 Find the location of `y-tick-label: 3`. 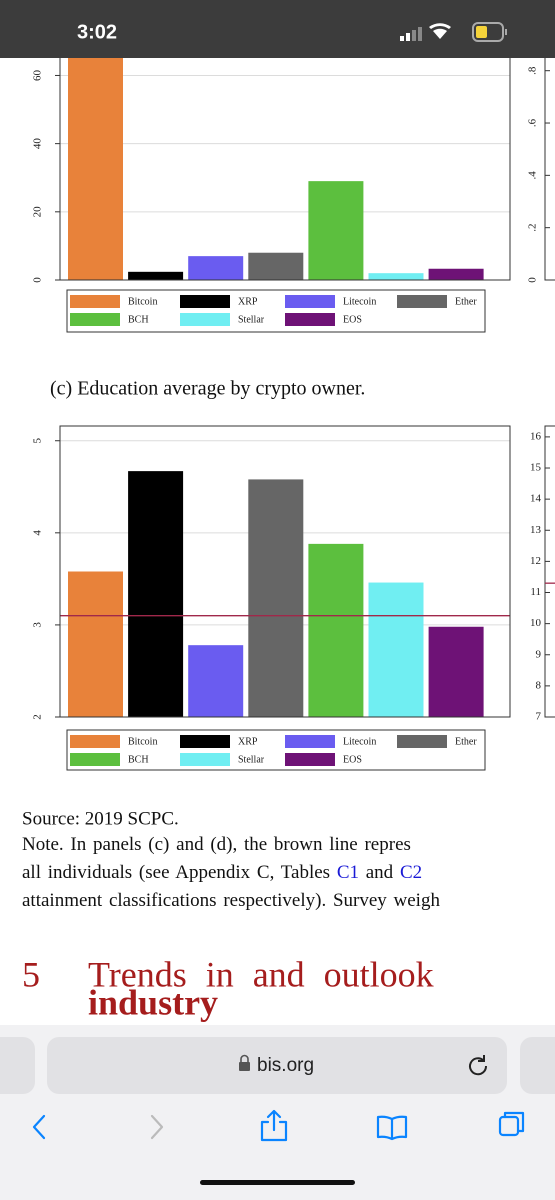

y-tick-label: 3 is located at coordinates (38, 625).